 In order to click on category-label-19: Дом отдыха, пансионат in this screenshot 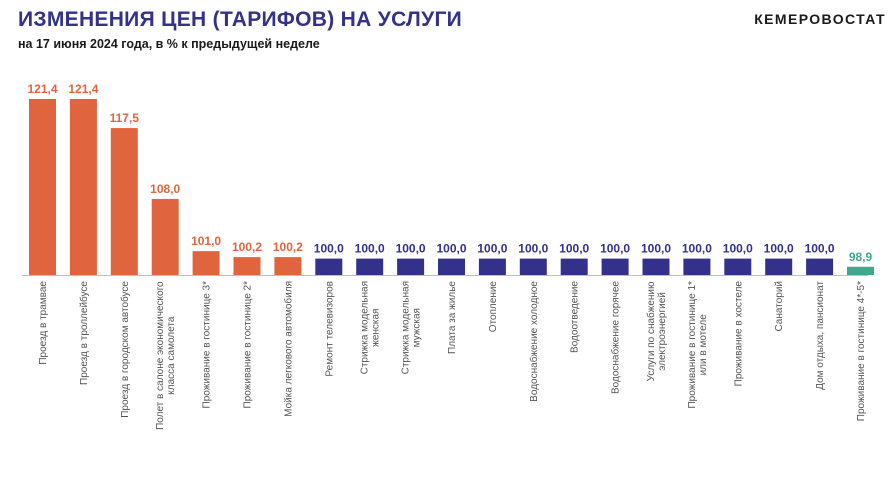, I will do `click(820, 335)`.